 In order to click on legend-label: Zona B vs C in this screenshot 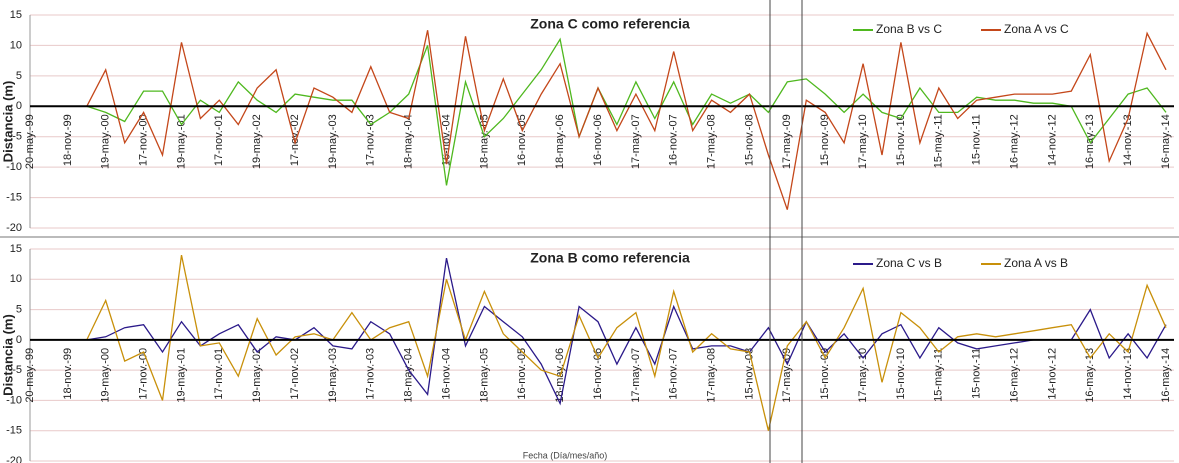, I will do `click(909, 29)`.